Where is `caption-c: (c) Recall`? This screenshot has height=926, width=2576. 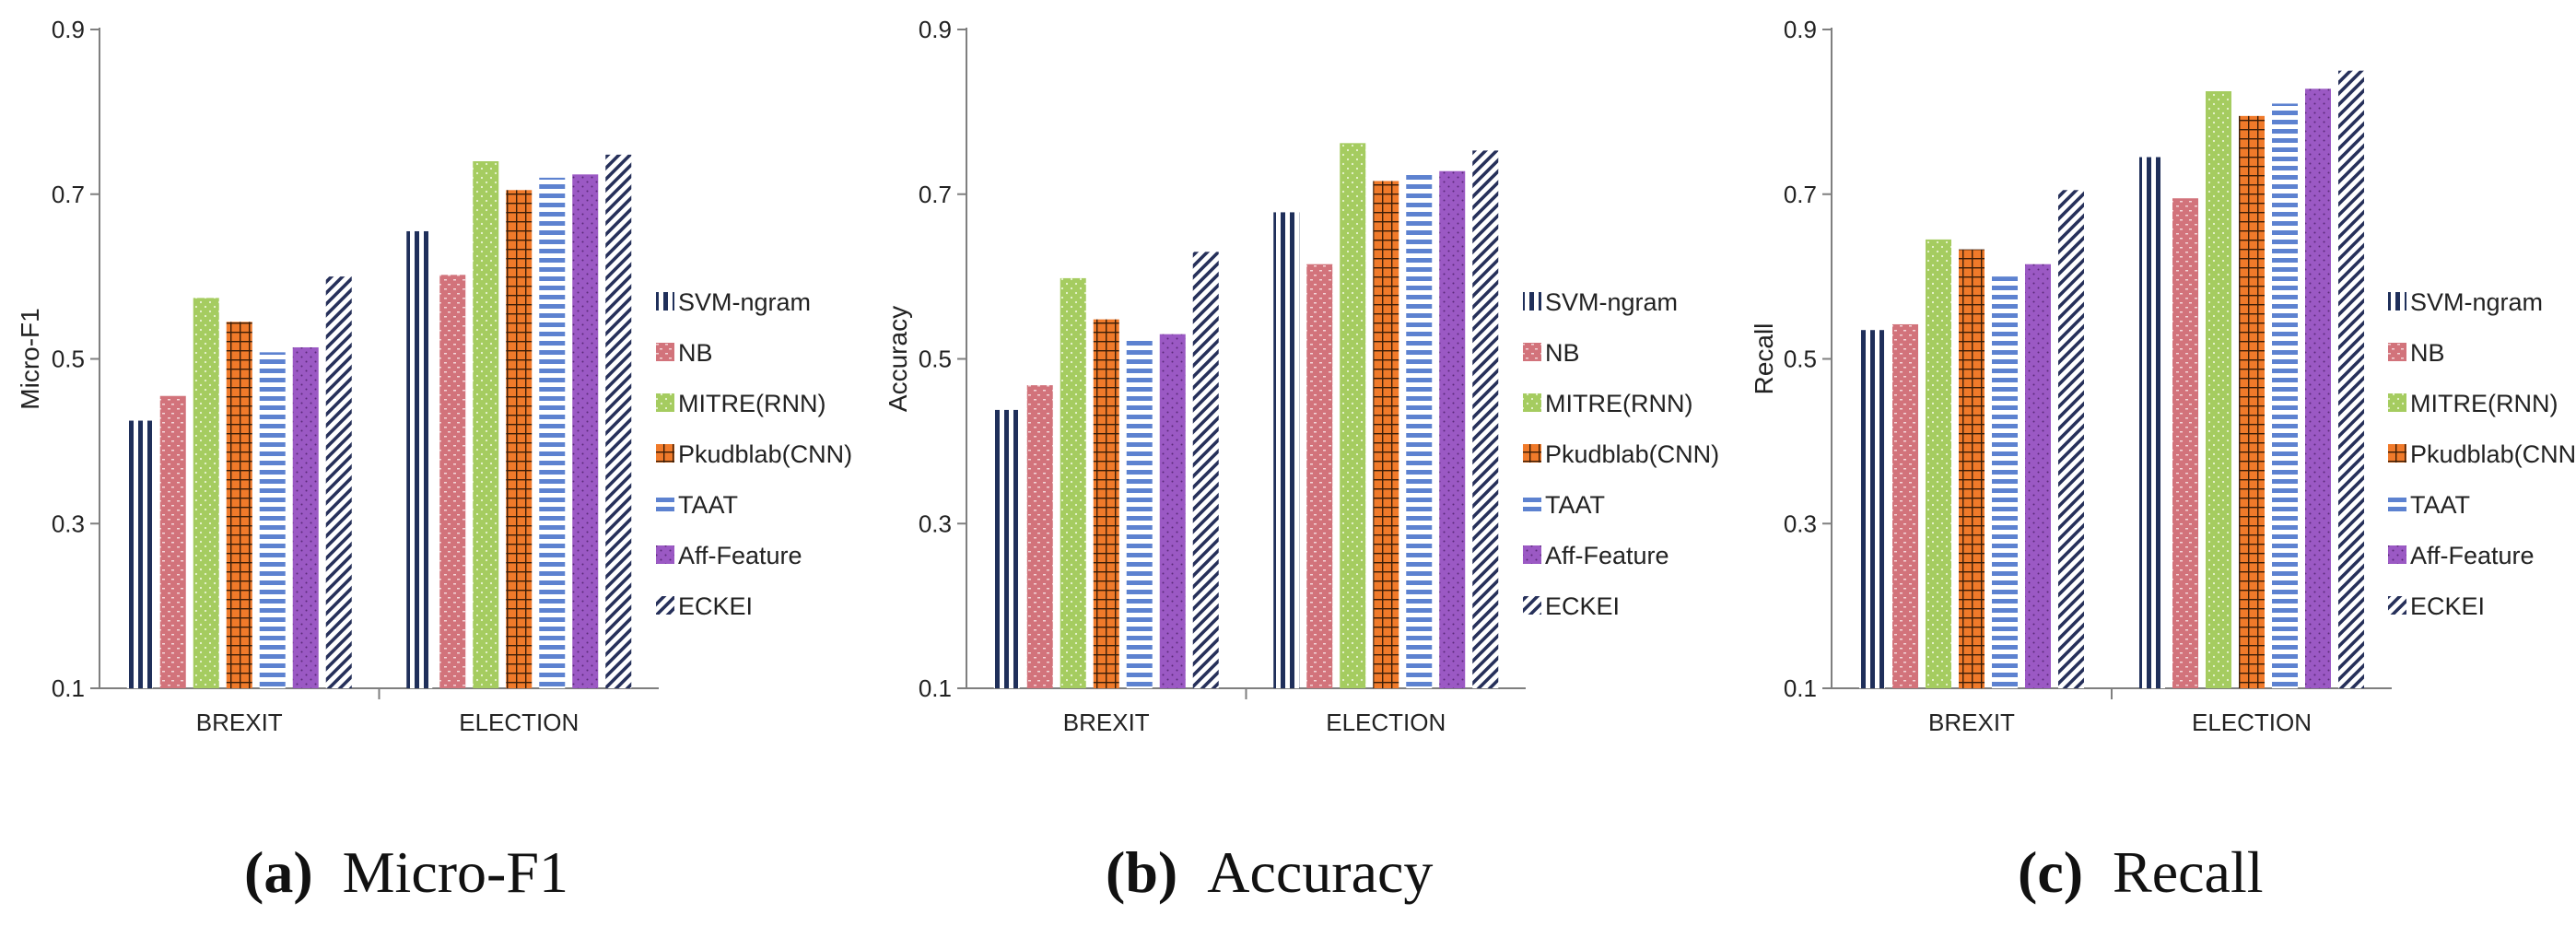
caption-c: (c) Recall is located at coordinates (2141, 879).